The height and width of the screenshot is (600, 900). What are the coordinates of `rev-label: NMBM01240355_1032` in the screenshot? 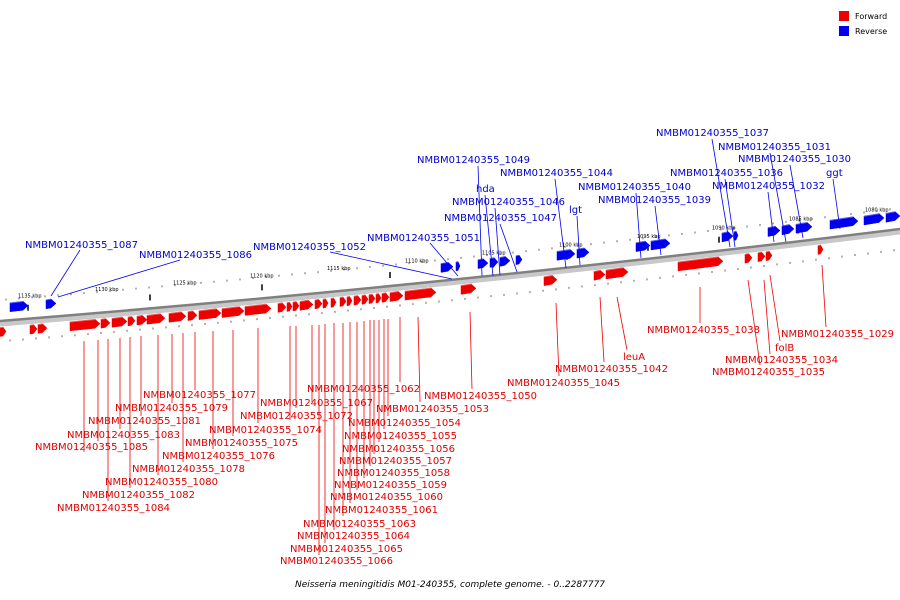 It's located at (768, 186).